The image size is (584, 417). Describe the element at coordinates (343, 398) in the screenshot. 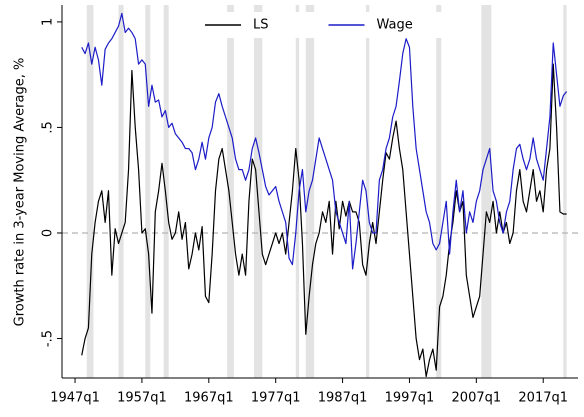

I see `x-tick-label: 1987q1` at that location.